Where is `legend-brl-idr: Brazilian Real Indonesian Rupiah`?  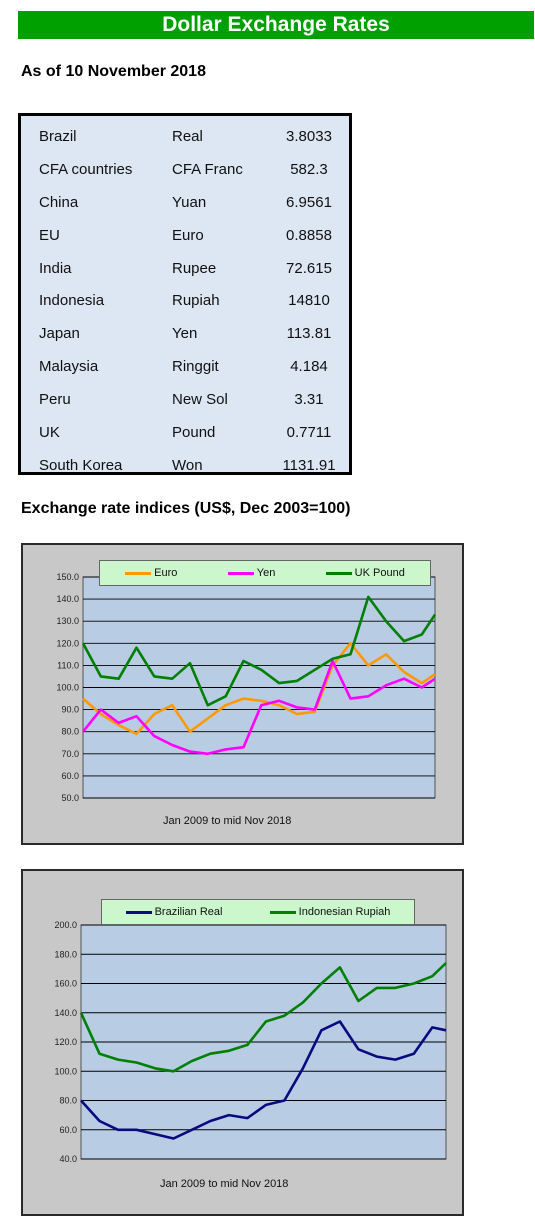
legend-brl-idr: Brazilian Real Indonesian Rupiah is located at coordinates (258, 912).